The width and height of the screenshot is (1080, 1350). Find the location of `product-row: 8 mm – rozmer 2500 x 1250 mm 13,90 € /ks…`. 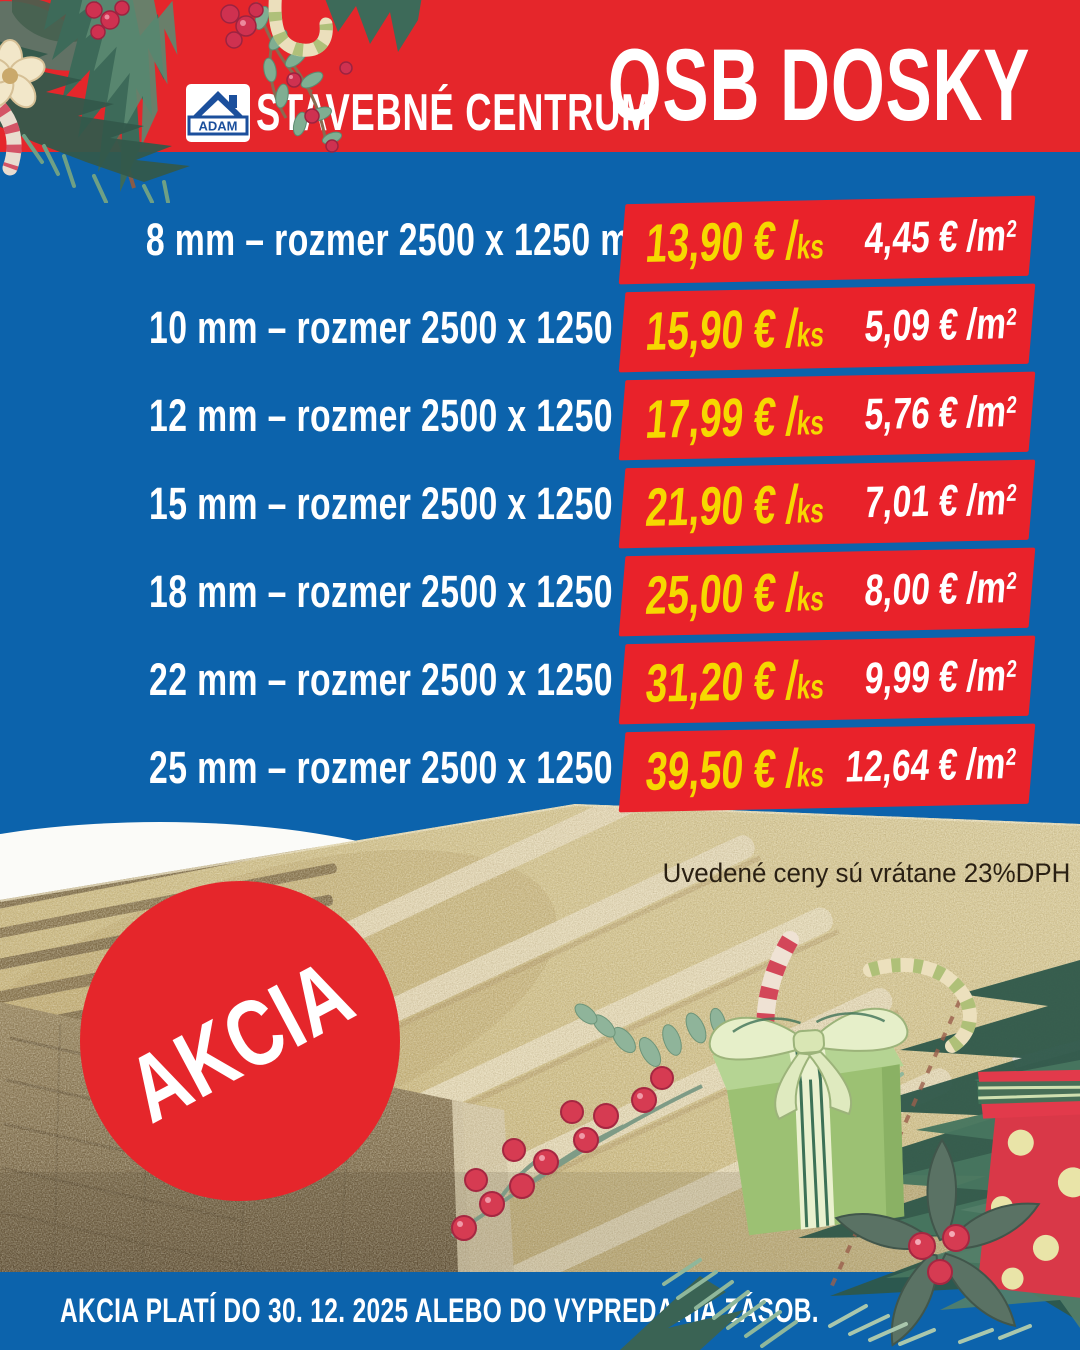

product-row: 8 mm – rozmer 2500 x 1250 mm 13,90 € /ks… is located at coordinates (540, 240).